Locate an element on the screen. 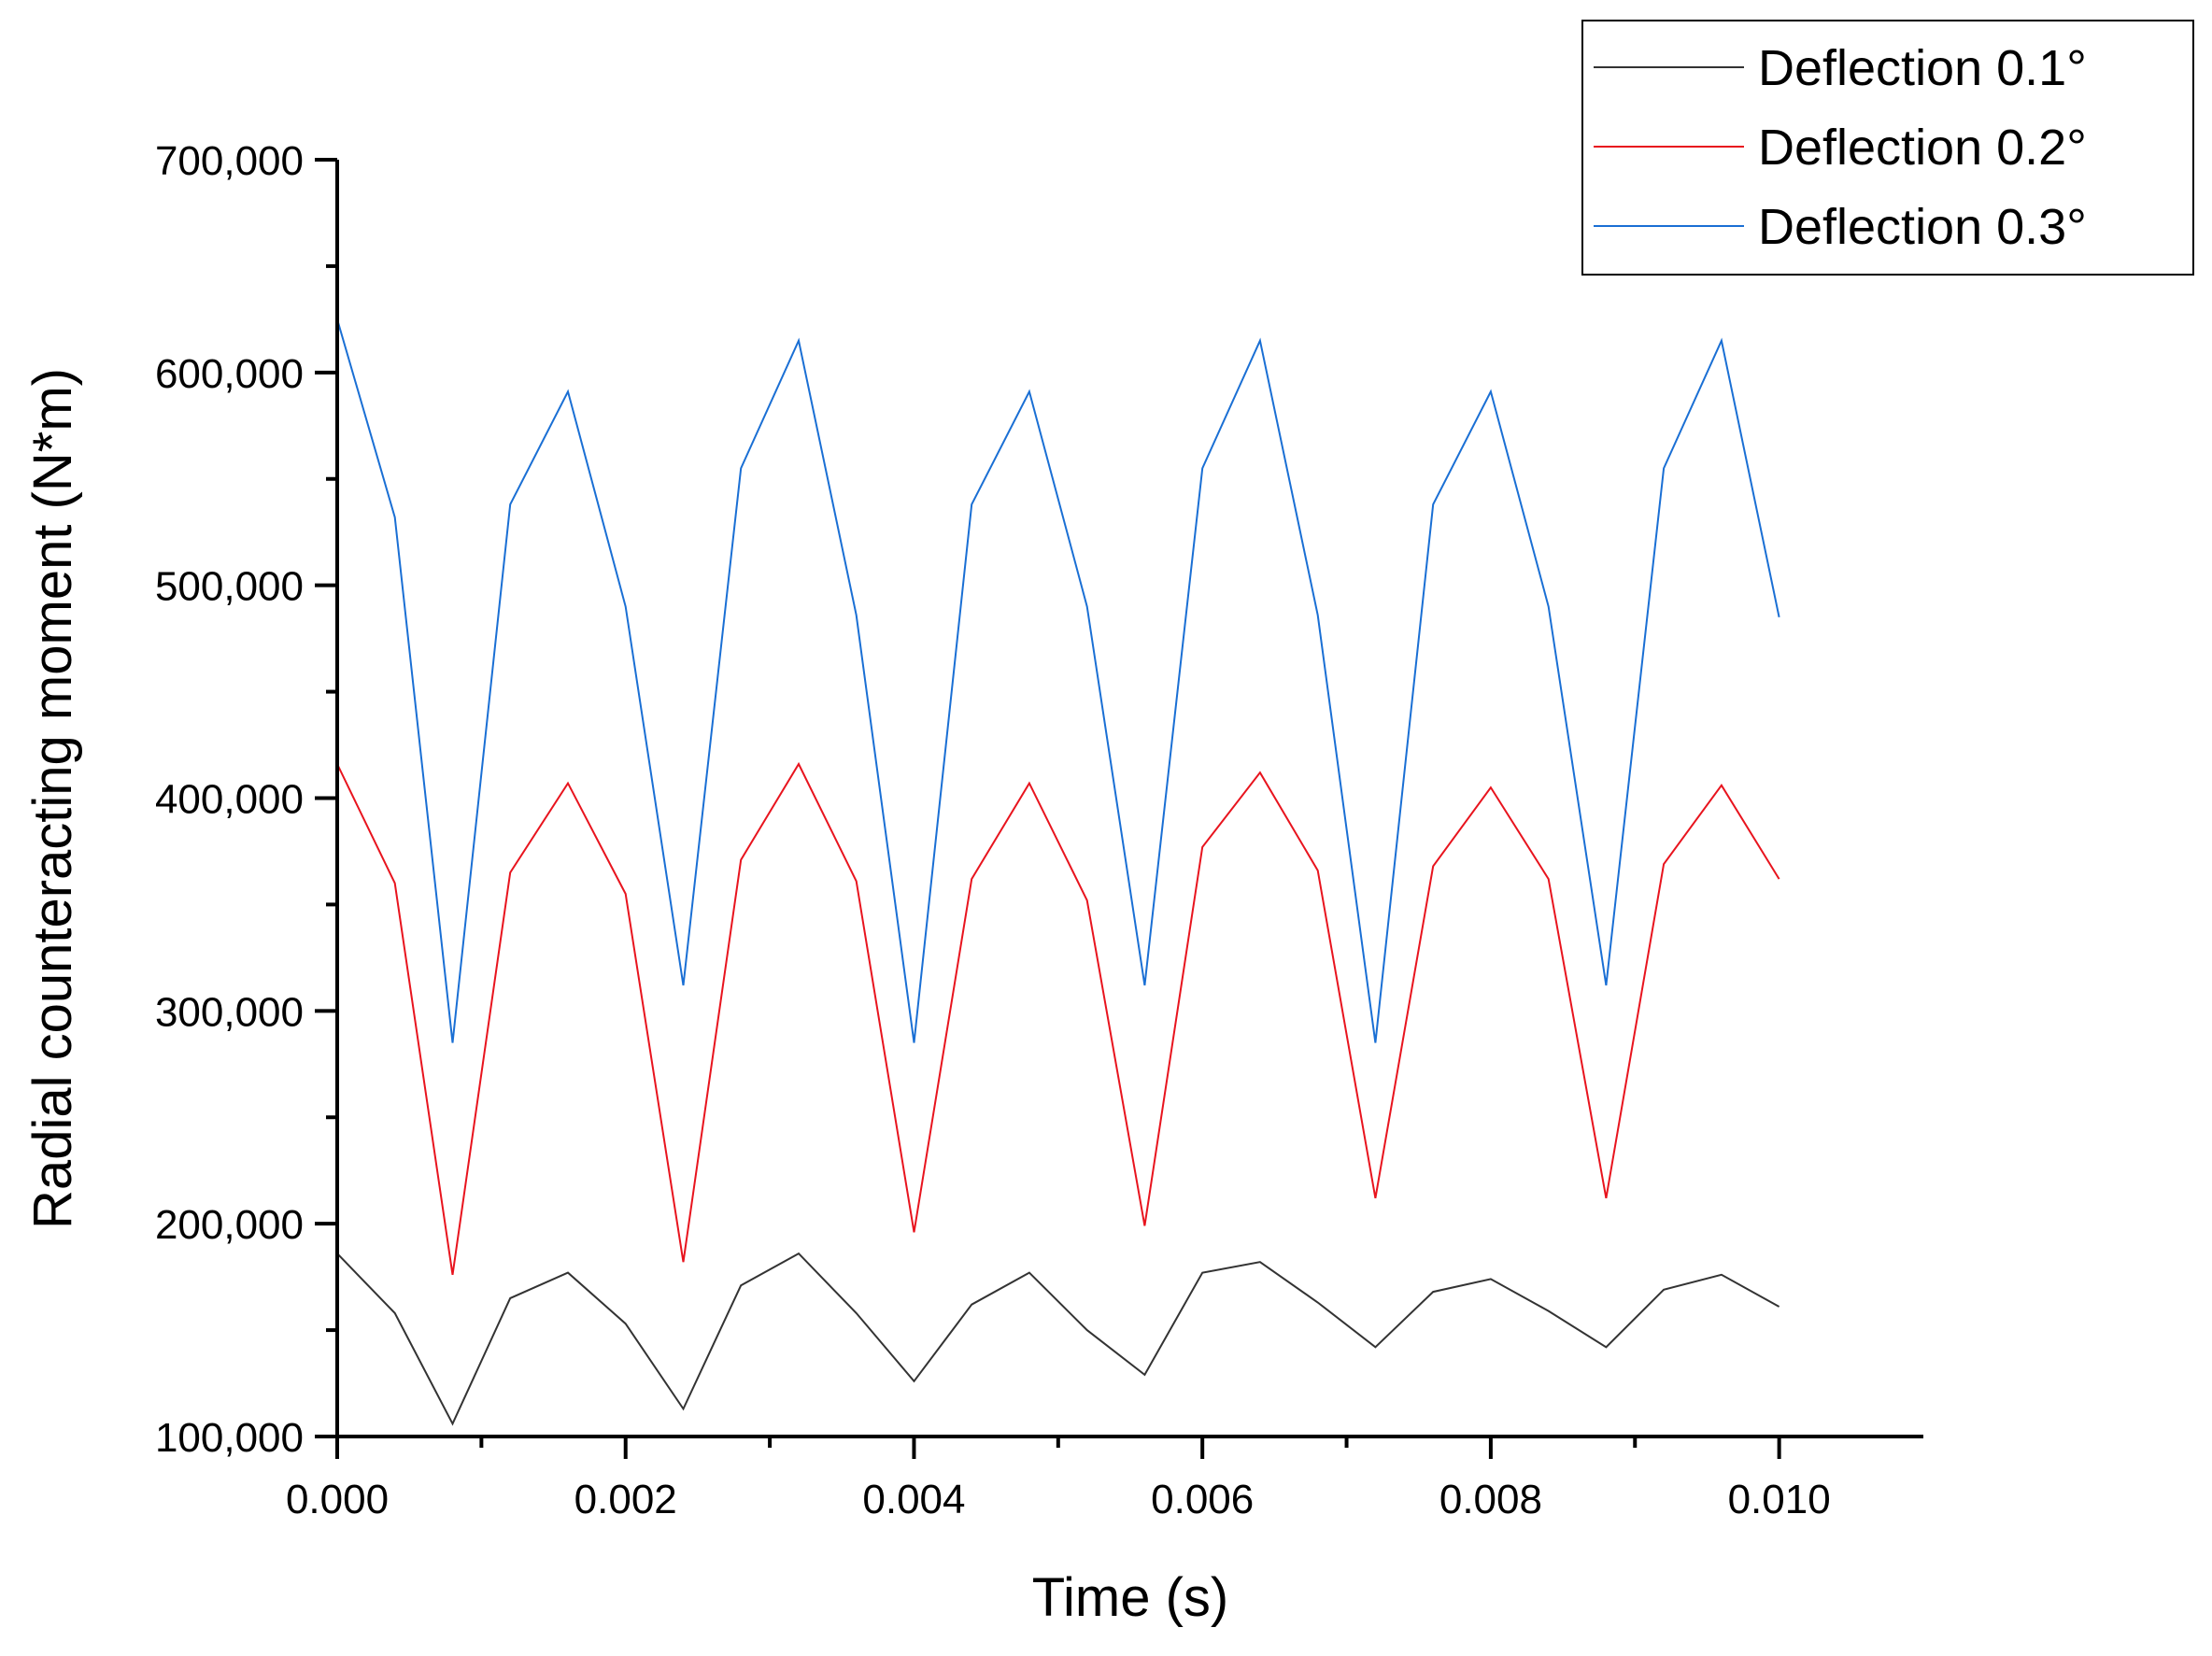 The width and height of the screenshot is (2212, 1656). x-tick-label: 0.004 is located at coordinates (913, 1499).